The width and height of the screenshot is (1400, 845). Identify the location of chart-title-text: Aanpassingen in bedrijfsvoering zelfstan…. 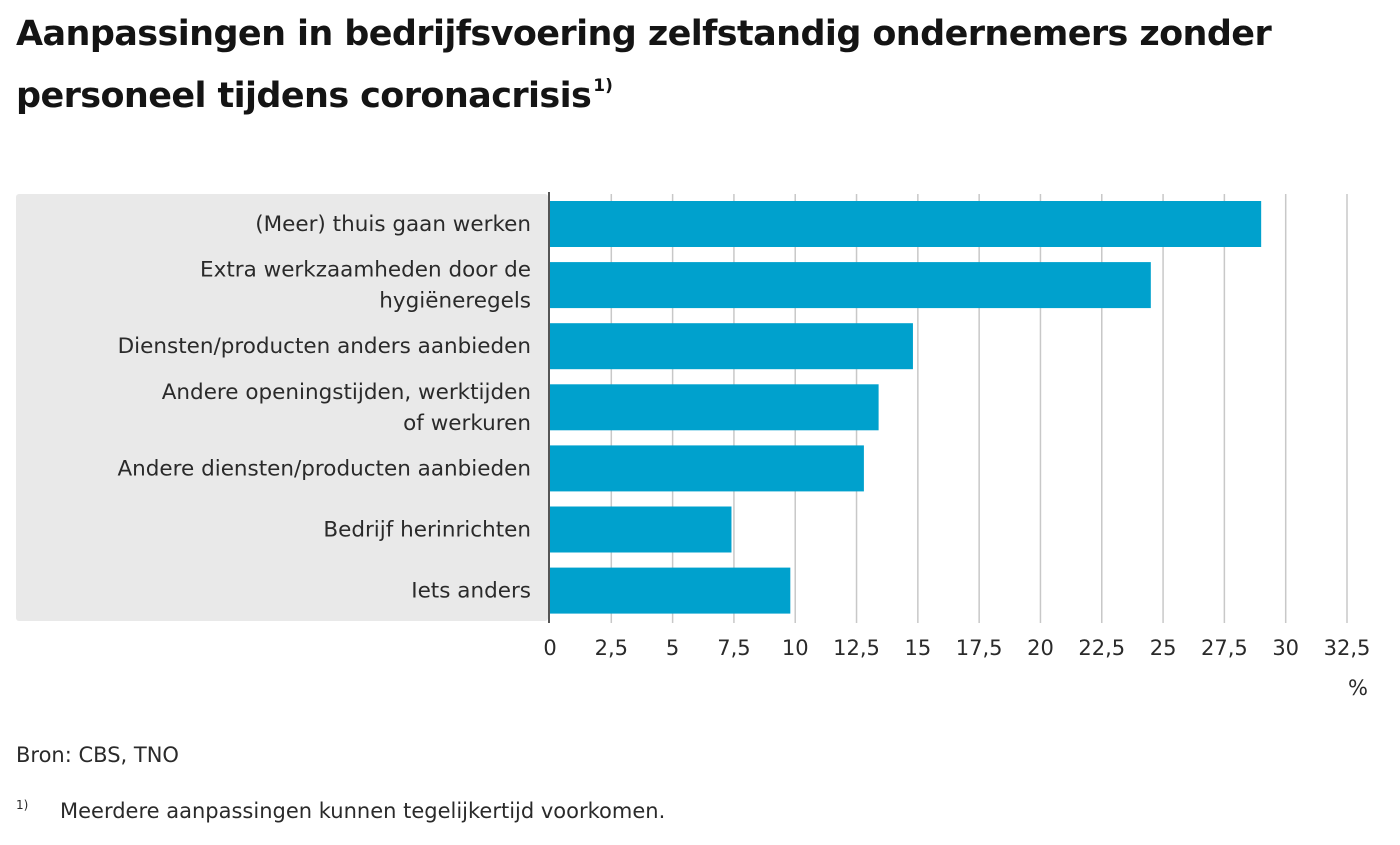
(644, 65).